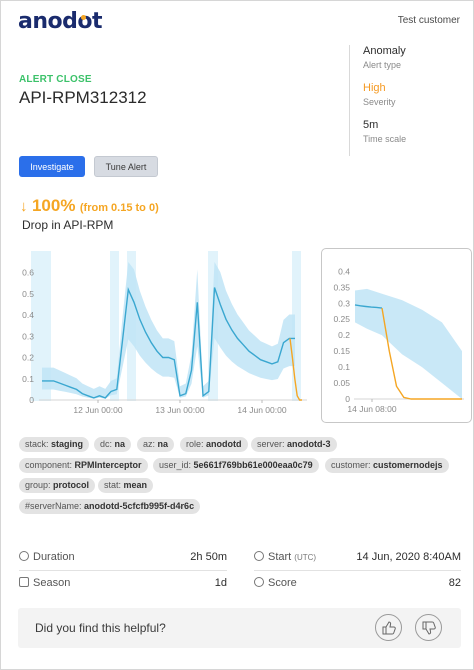 The height and width of the screenshot is (670, 474). I want to click on tag-key: customer:, so click(351, 465).